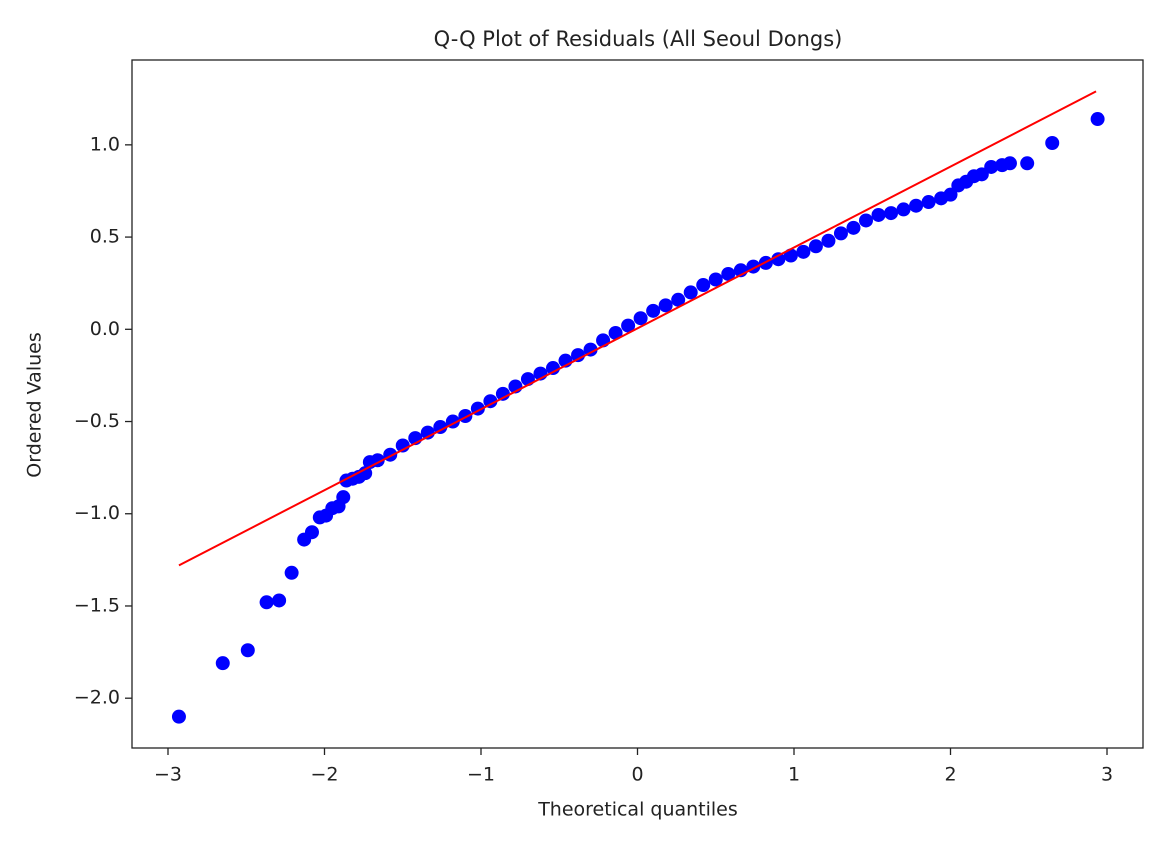 This screenshot has height=847, width=1168. I want to click on y-axis-label: Ordered Values, so click(35, 404).